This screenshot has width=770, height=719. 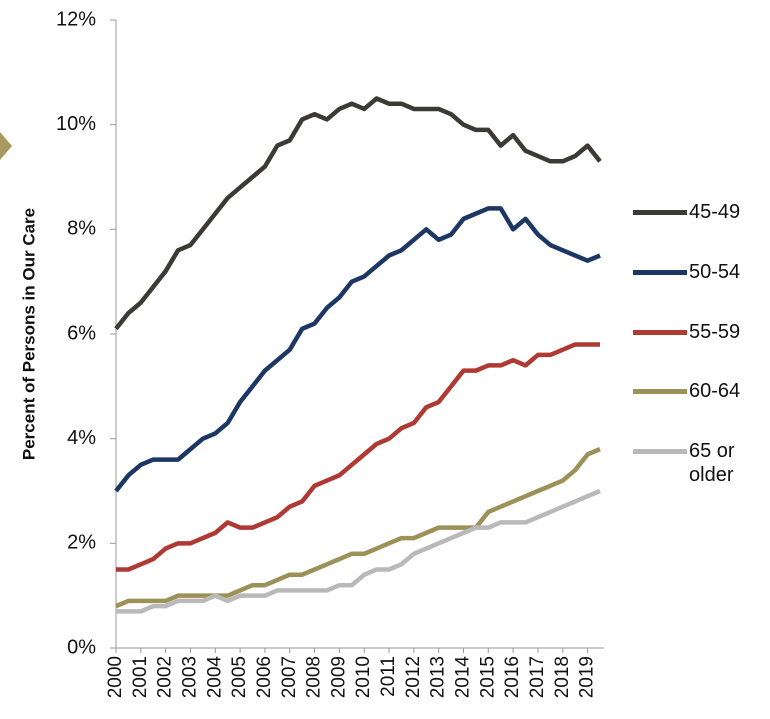 I want to click on legend-label: 55-59, so click(x=715, y=331).